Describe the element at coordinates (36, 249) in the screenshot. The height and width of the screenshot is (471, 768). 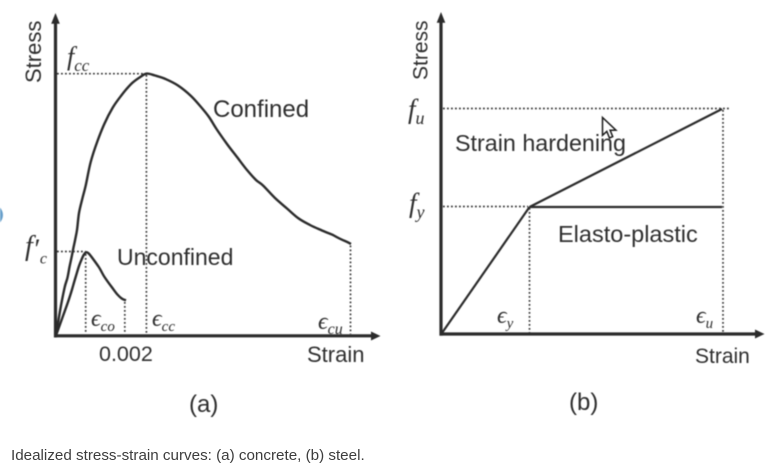
I see `svg-text: f′c` at that location.